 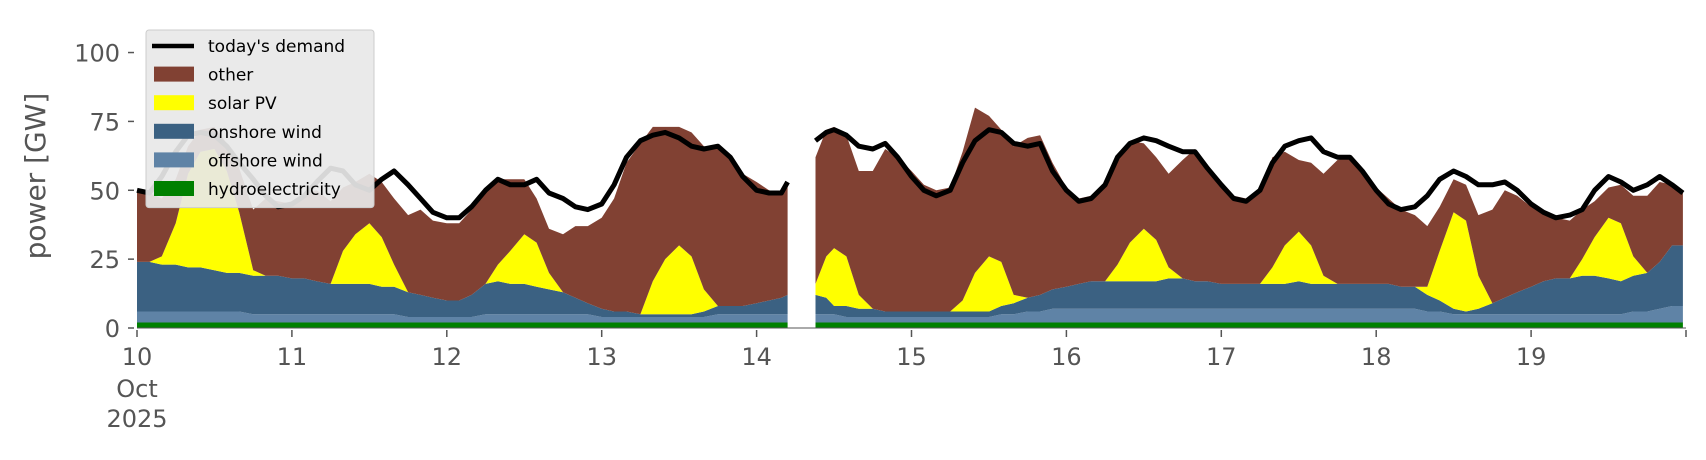 What do you see at coordinates (292, 357) in the screenshot?
I see `x-tick-label: 11` at bounding box center [292, 357].